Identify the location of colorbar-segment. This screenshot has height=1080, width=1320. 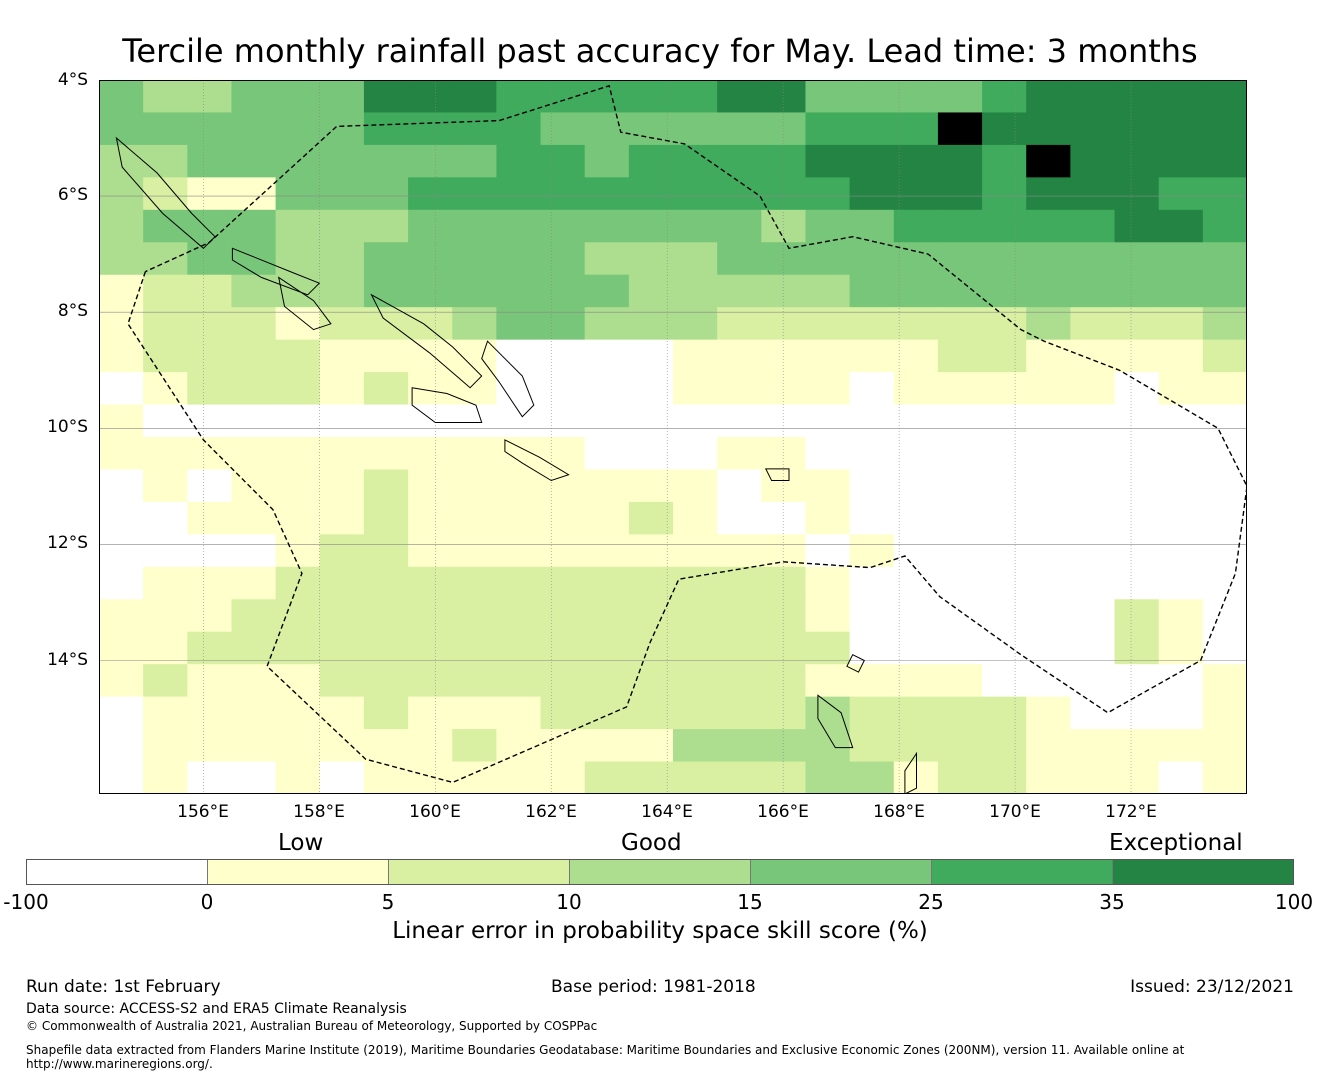
(1203, 872).